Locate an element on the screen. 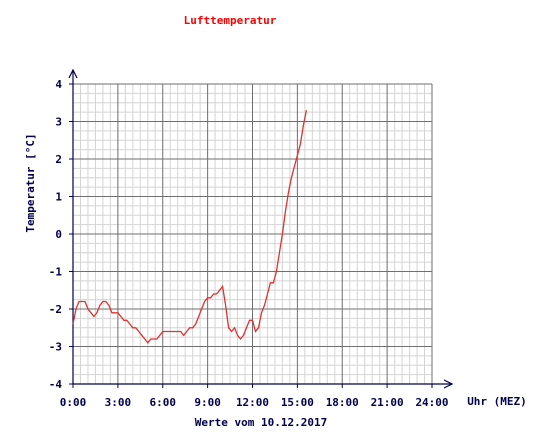 This screenshot has width=534, height=443. x-axis-label: Uhr (MEZ) is located at coordinates (497, 401).